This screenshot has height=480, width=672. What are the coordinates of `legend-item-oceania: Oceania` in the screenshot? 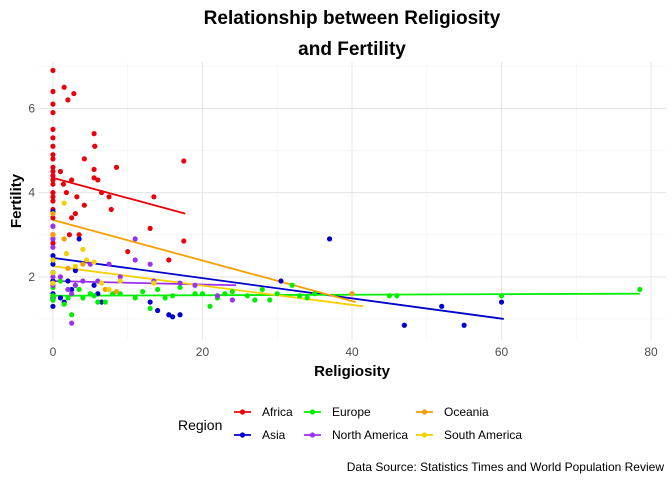 It's located at (452, 412).